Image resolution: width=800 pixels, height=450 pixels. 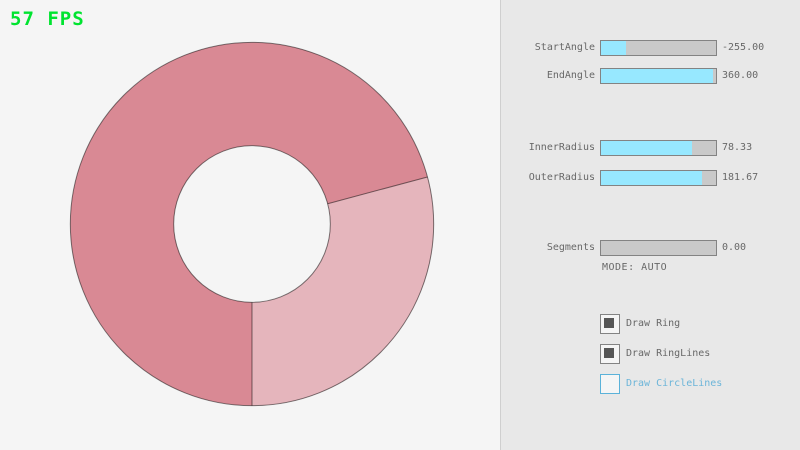 What do you see at coordinates (610, 384) in the screenshot?
I see `draw-circlelines-checkbox` at bounding box center [610, 384].